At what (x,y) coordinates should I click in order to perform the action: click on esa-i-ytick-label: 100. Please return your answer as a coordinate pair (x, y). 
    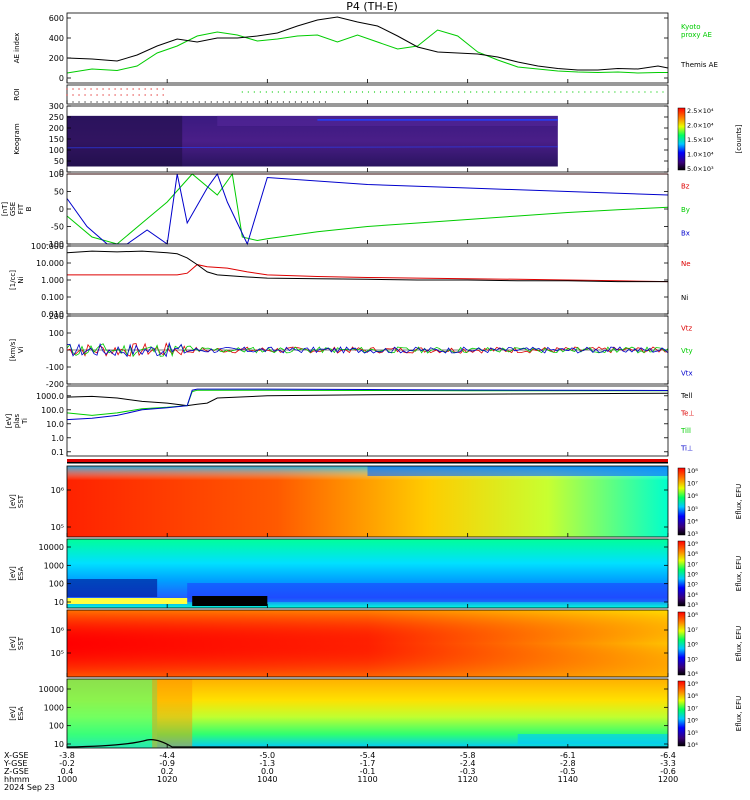
    Looking at the image, I should click on (56, 726).